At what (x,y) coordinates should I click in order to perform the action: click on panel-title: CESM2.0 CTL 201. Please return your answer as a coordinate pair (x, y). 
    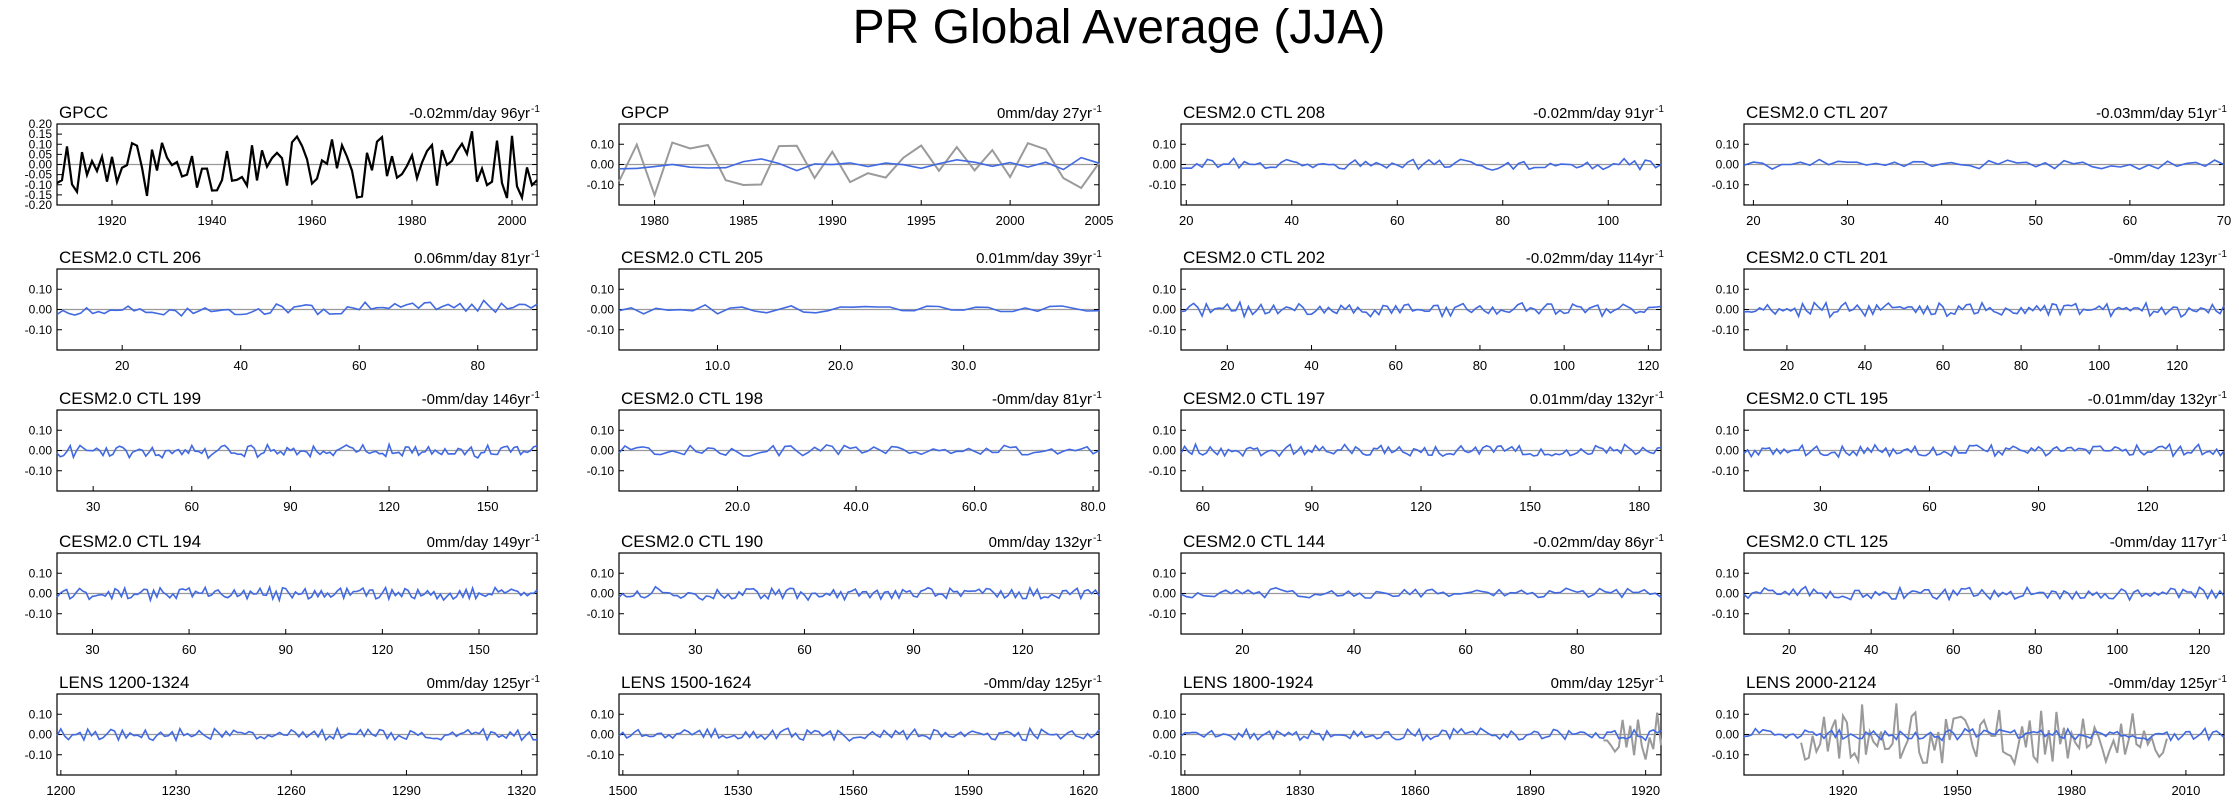
    Looking at the image, I should click on (1817, 257).